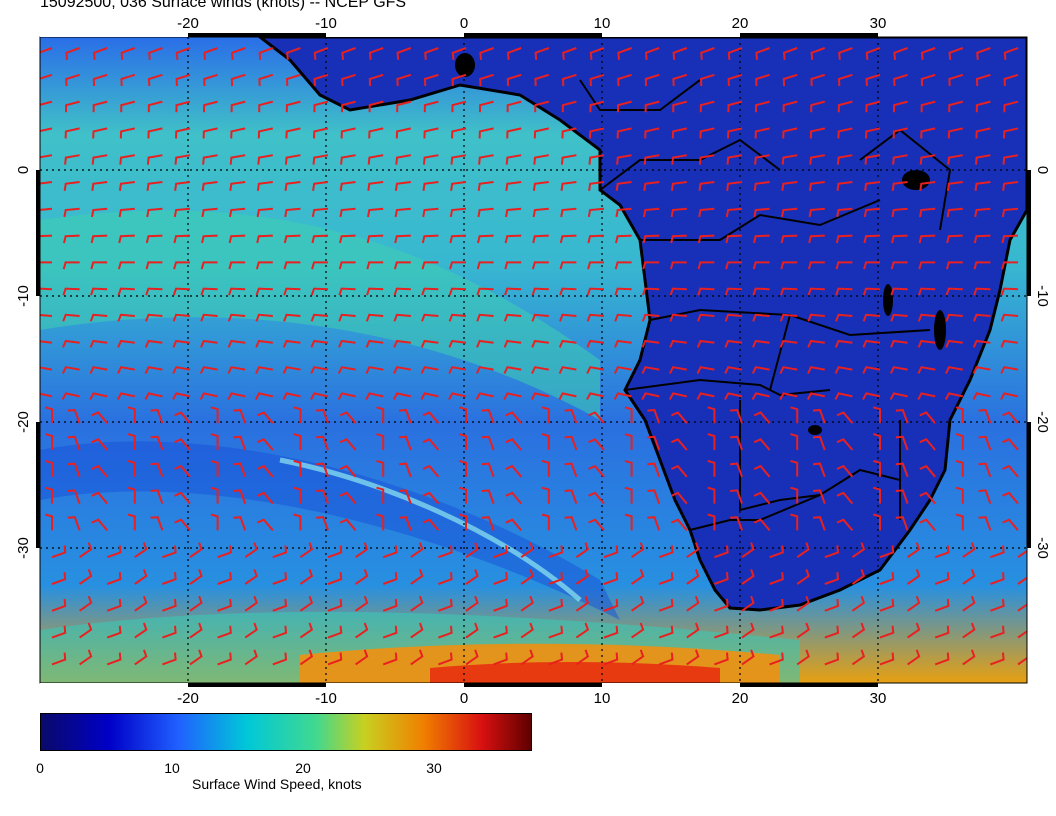 The width and height of the screenshot is (1056, 816). What do you see at coordinates (23, 296) in the screenshot?
I see `lat-label: -10` at bounding box center [23, 296].